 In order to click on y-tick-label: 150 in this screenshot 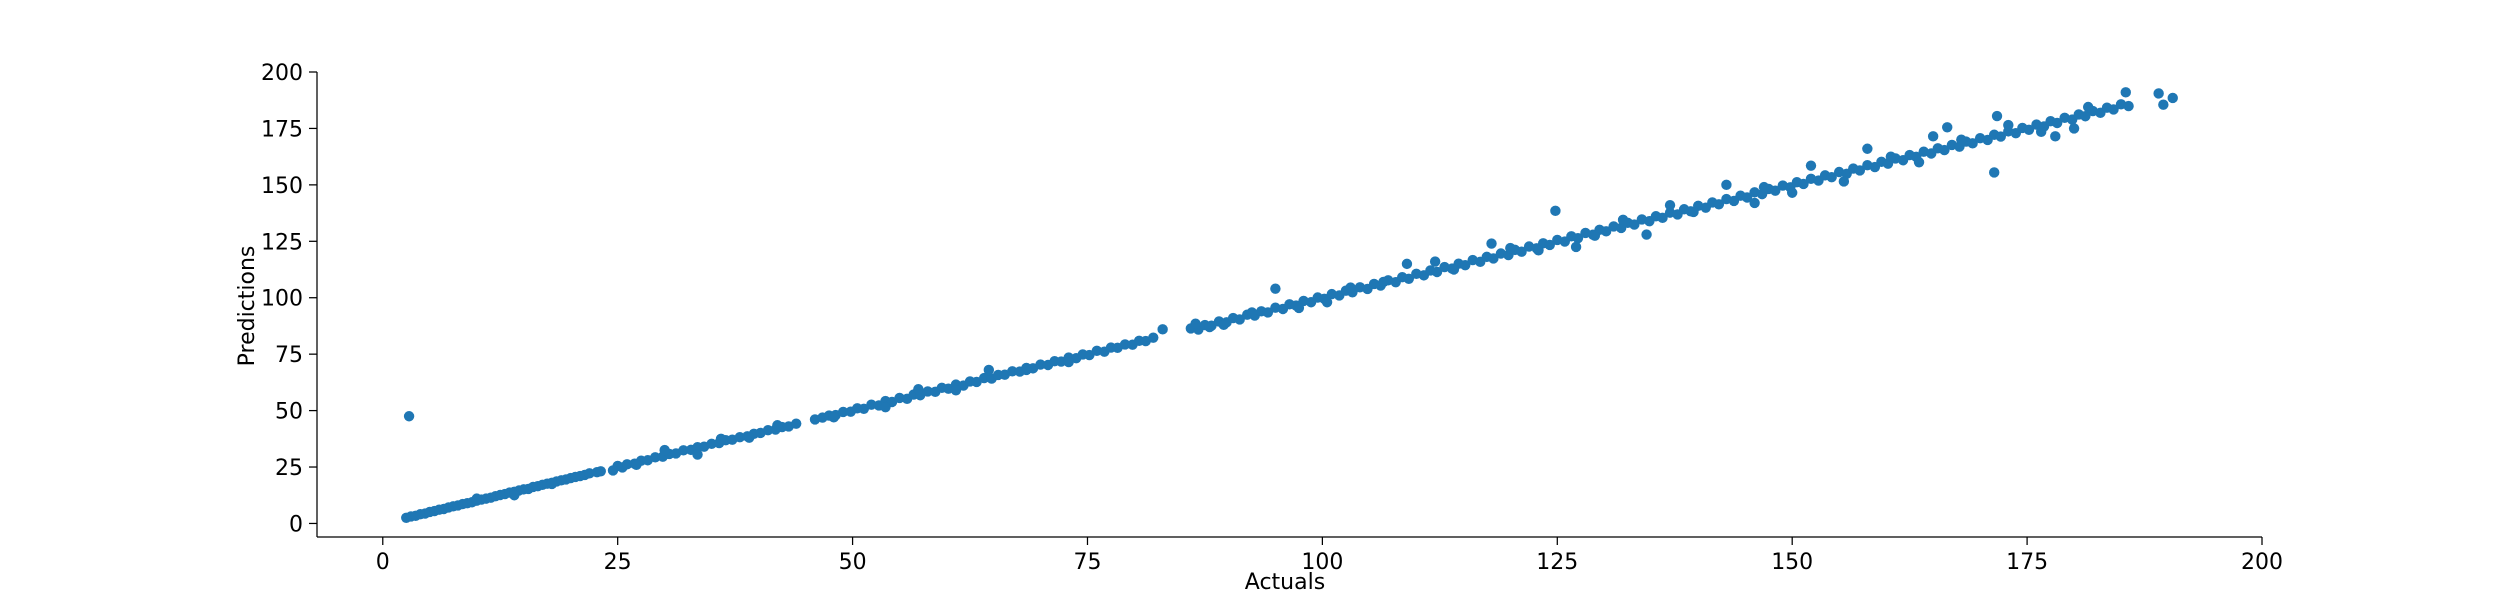, I will do `click(282, 186)`.